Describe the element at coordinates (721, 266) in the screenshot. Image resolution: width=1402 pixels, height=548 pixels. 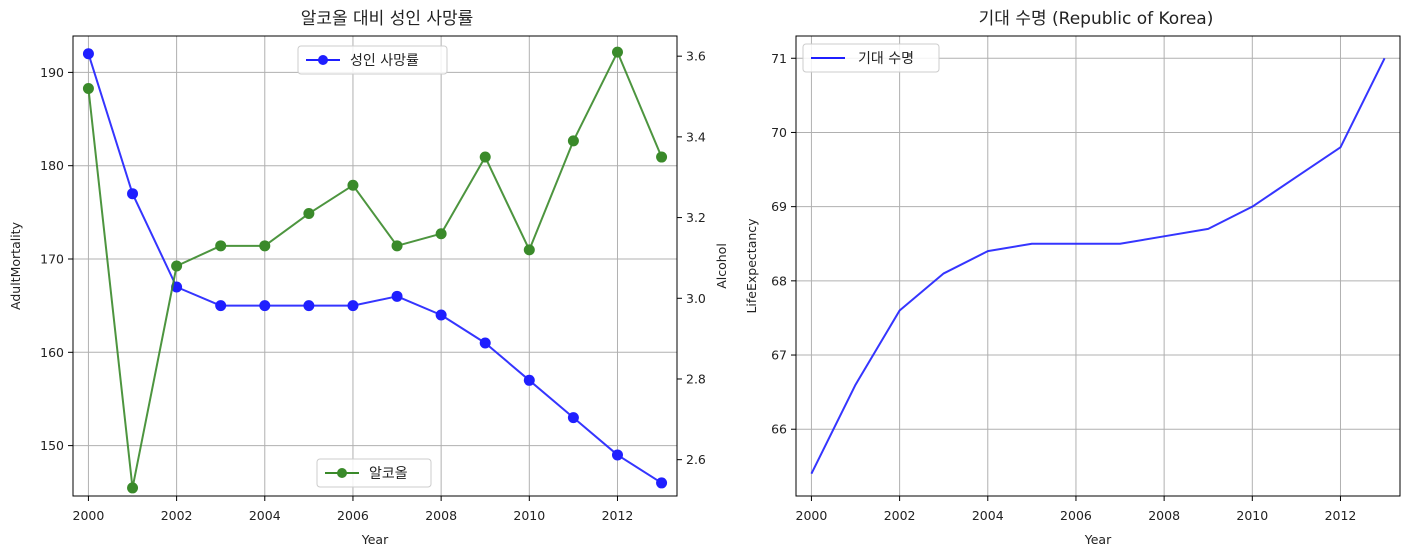
I see `chart1-y2label: Alcohol` at that location.